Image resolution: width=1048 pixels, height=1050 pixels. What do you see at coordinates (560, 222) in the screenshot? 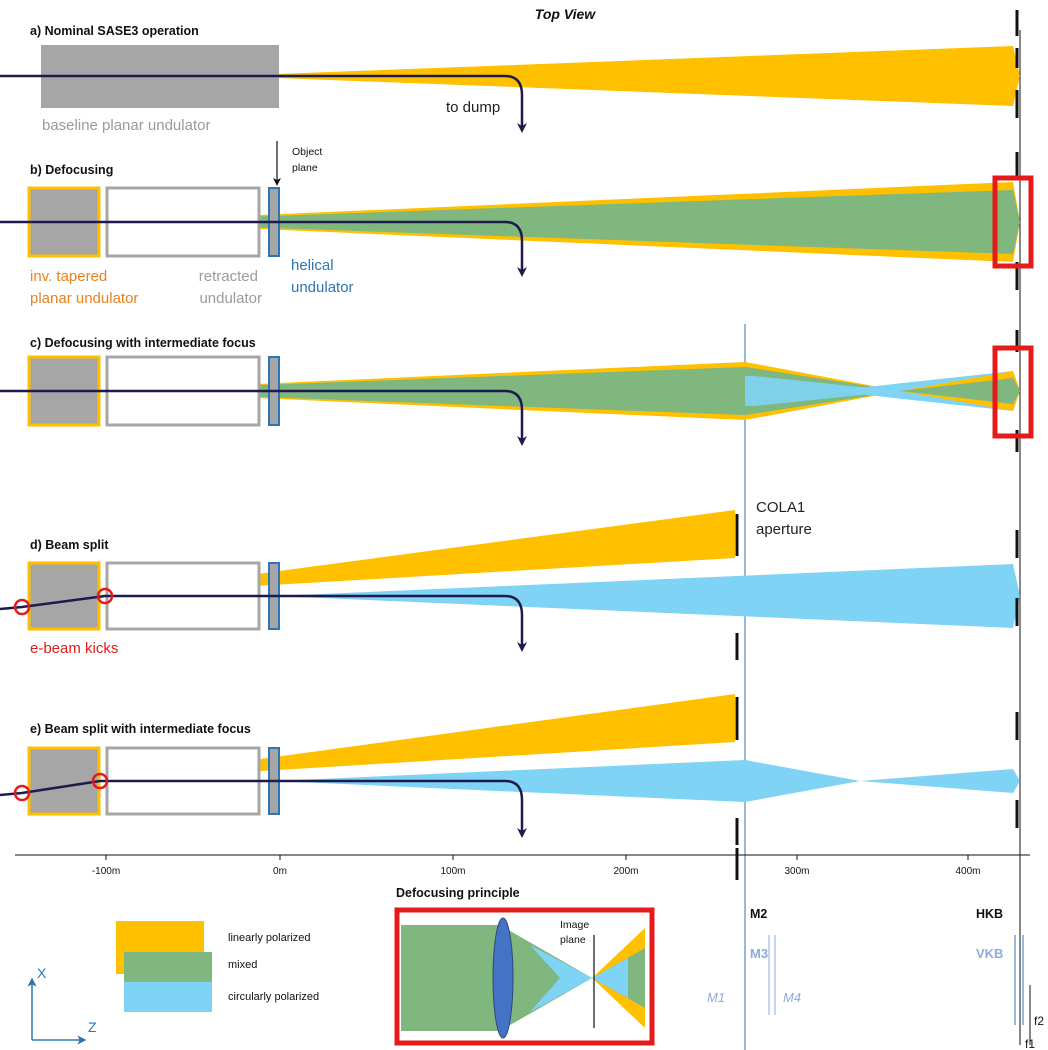
I see `mixed-beam-b` at bounding box center [560, 222].